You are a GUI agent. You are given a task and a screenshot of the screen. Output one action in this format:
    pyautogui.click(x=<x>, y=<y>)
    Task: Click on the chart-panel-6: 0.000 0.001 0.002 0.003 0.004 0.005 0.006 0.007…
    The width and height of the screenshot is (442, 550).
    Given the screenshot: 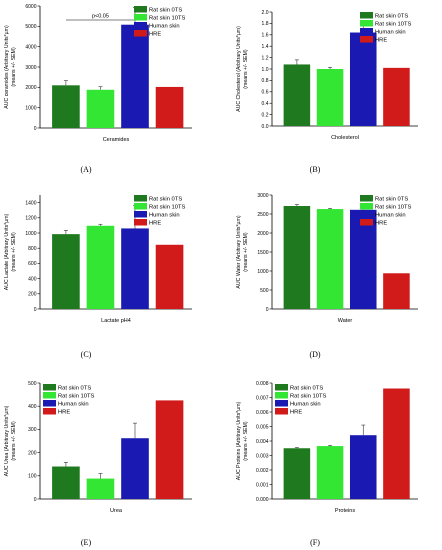 What is the action you would take?
    pyautogui.click(x=327, y=464)
    